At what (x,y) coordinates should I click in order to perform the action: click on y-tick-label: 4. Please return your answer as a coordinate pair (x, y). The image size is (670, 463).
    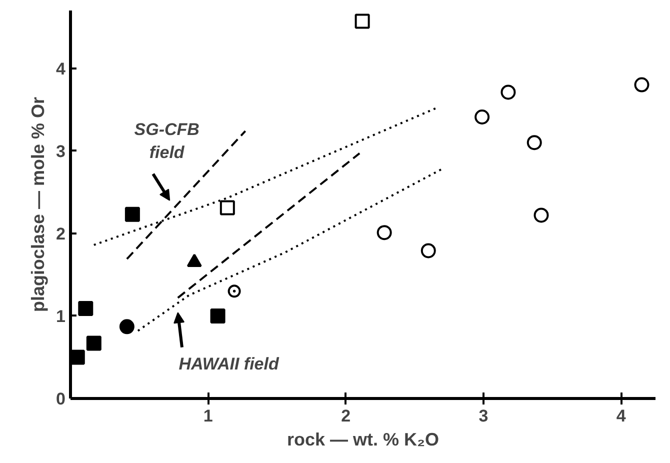
    Looking at the image, I should click on (61, 68).